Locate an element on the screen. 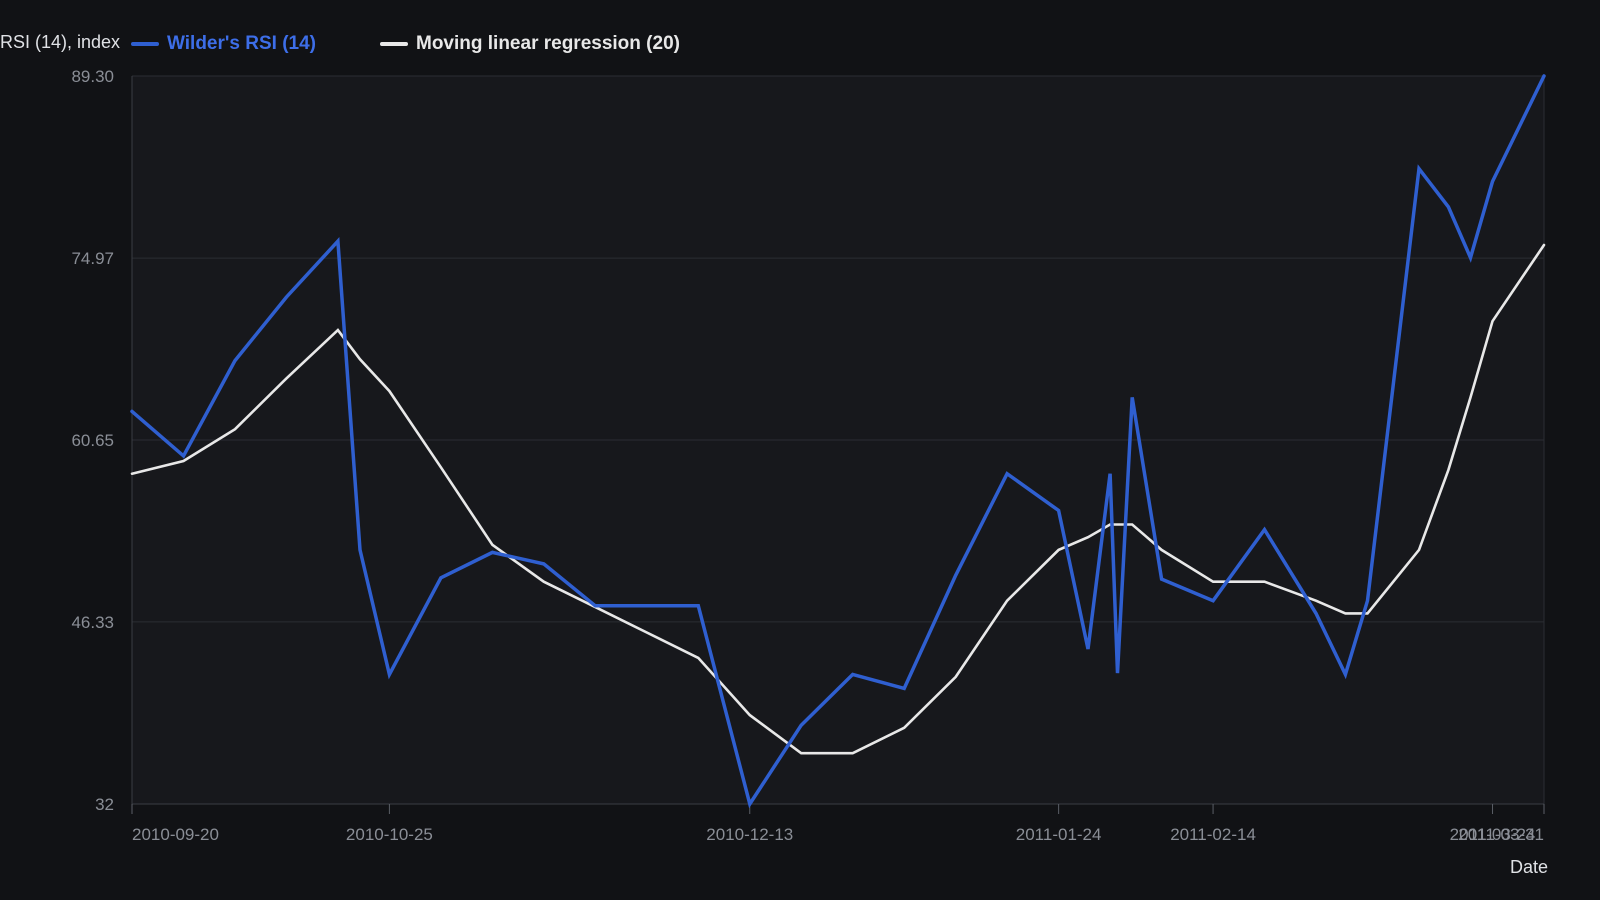 This screenshot has height=900, width=1600. y-axis-label: RSI (14), index is located at coordinates (60, 42).